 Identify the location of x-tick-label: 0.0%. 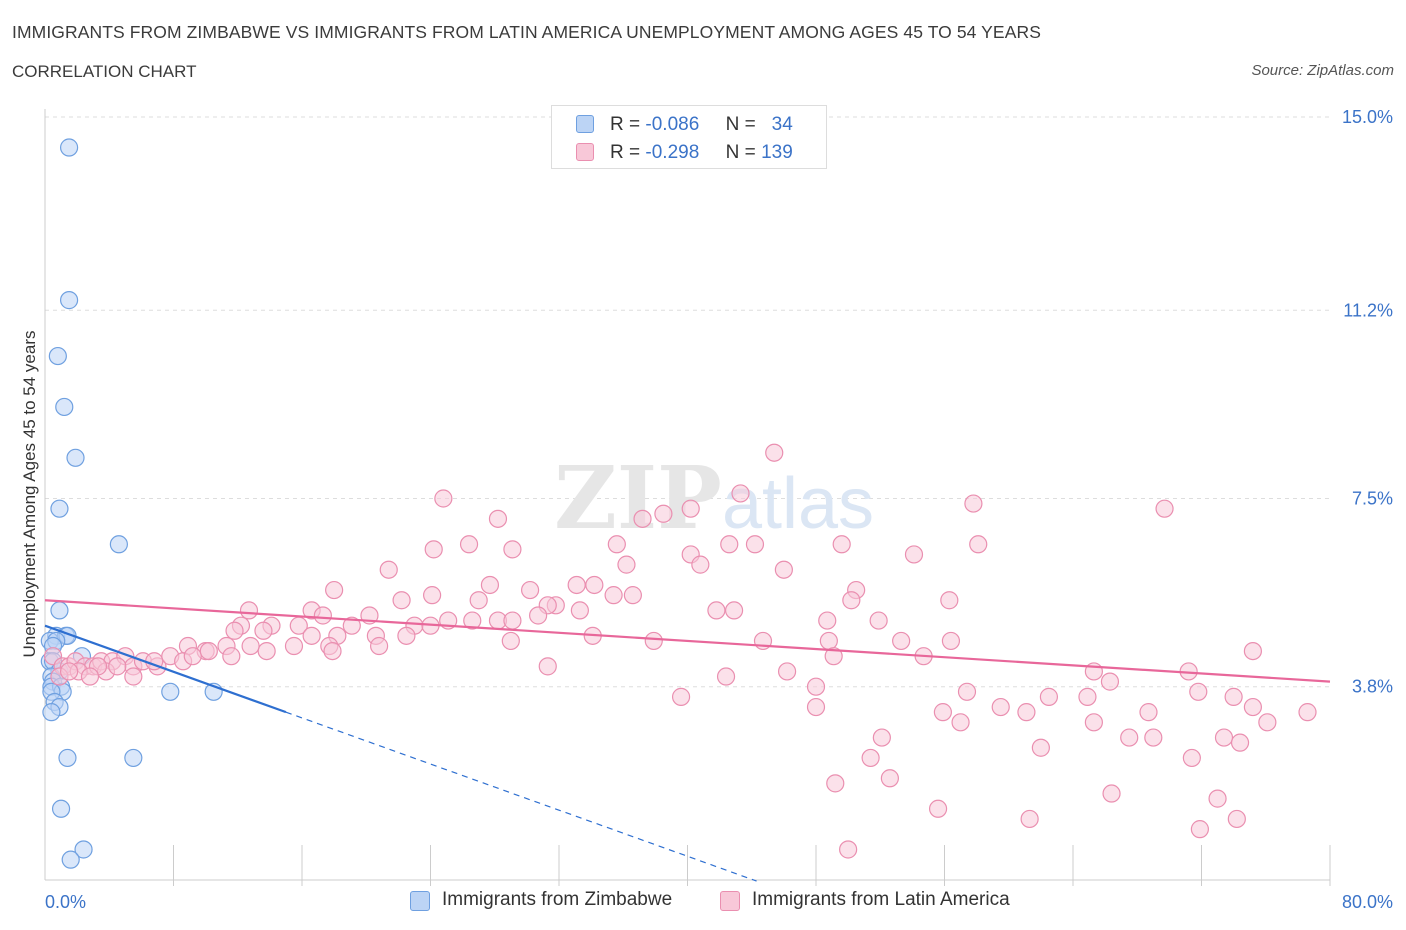
(65, 902).